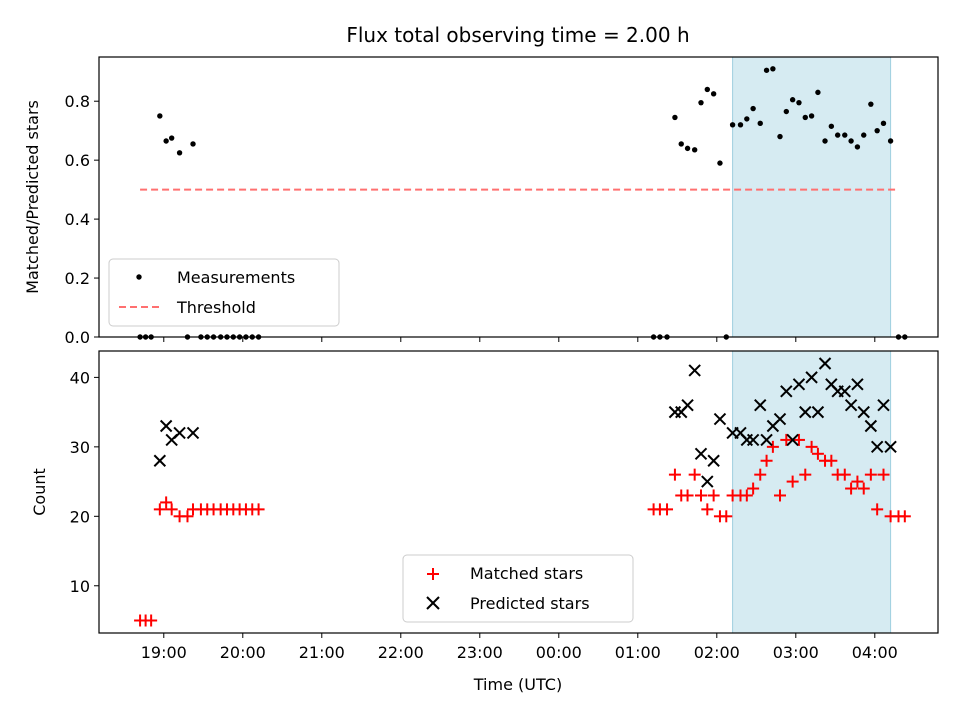 The height and width of the screenshot is (720, 960). What do you see at coordinates (433, 603) in the screenshot?
I see `legend-marker-predicted` at bounding box center [433, 603].